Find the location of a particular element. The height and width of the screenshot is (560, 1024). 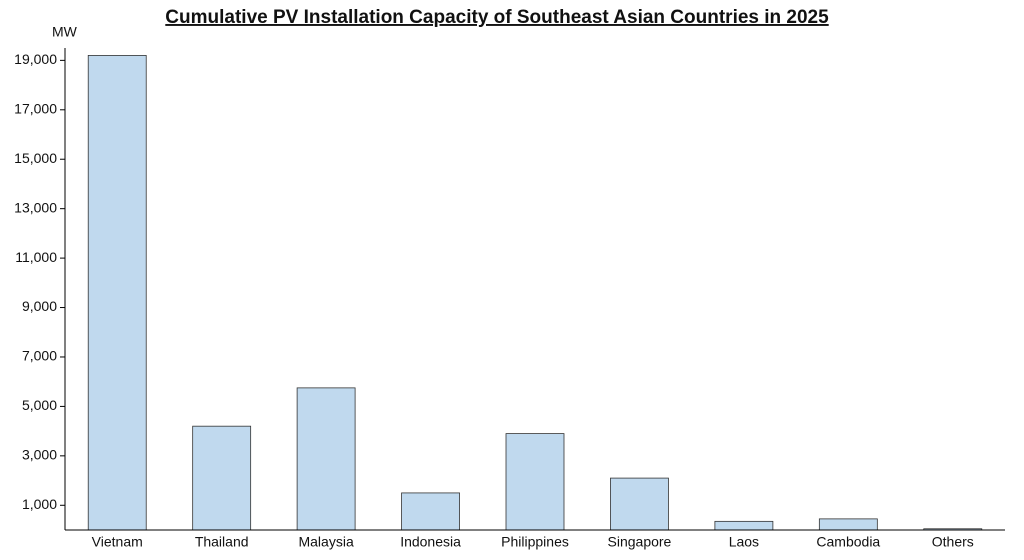

x-tick-label: Vietnam is located at coordinates (117, 542).